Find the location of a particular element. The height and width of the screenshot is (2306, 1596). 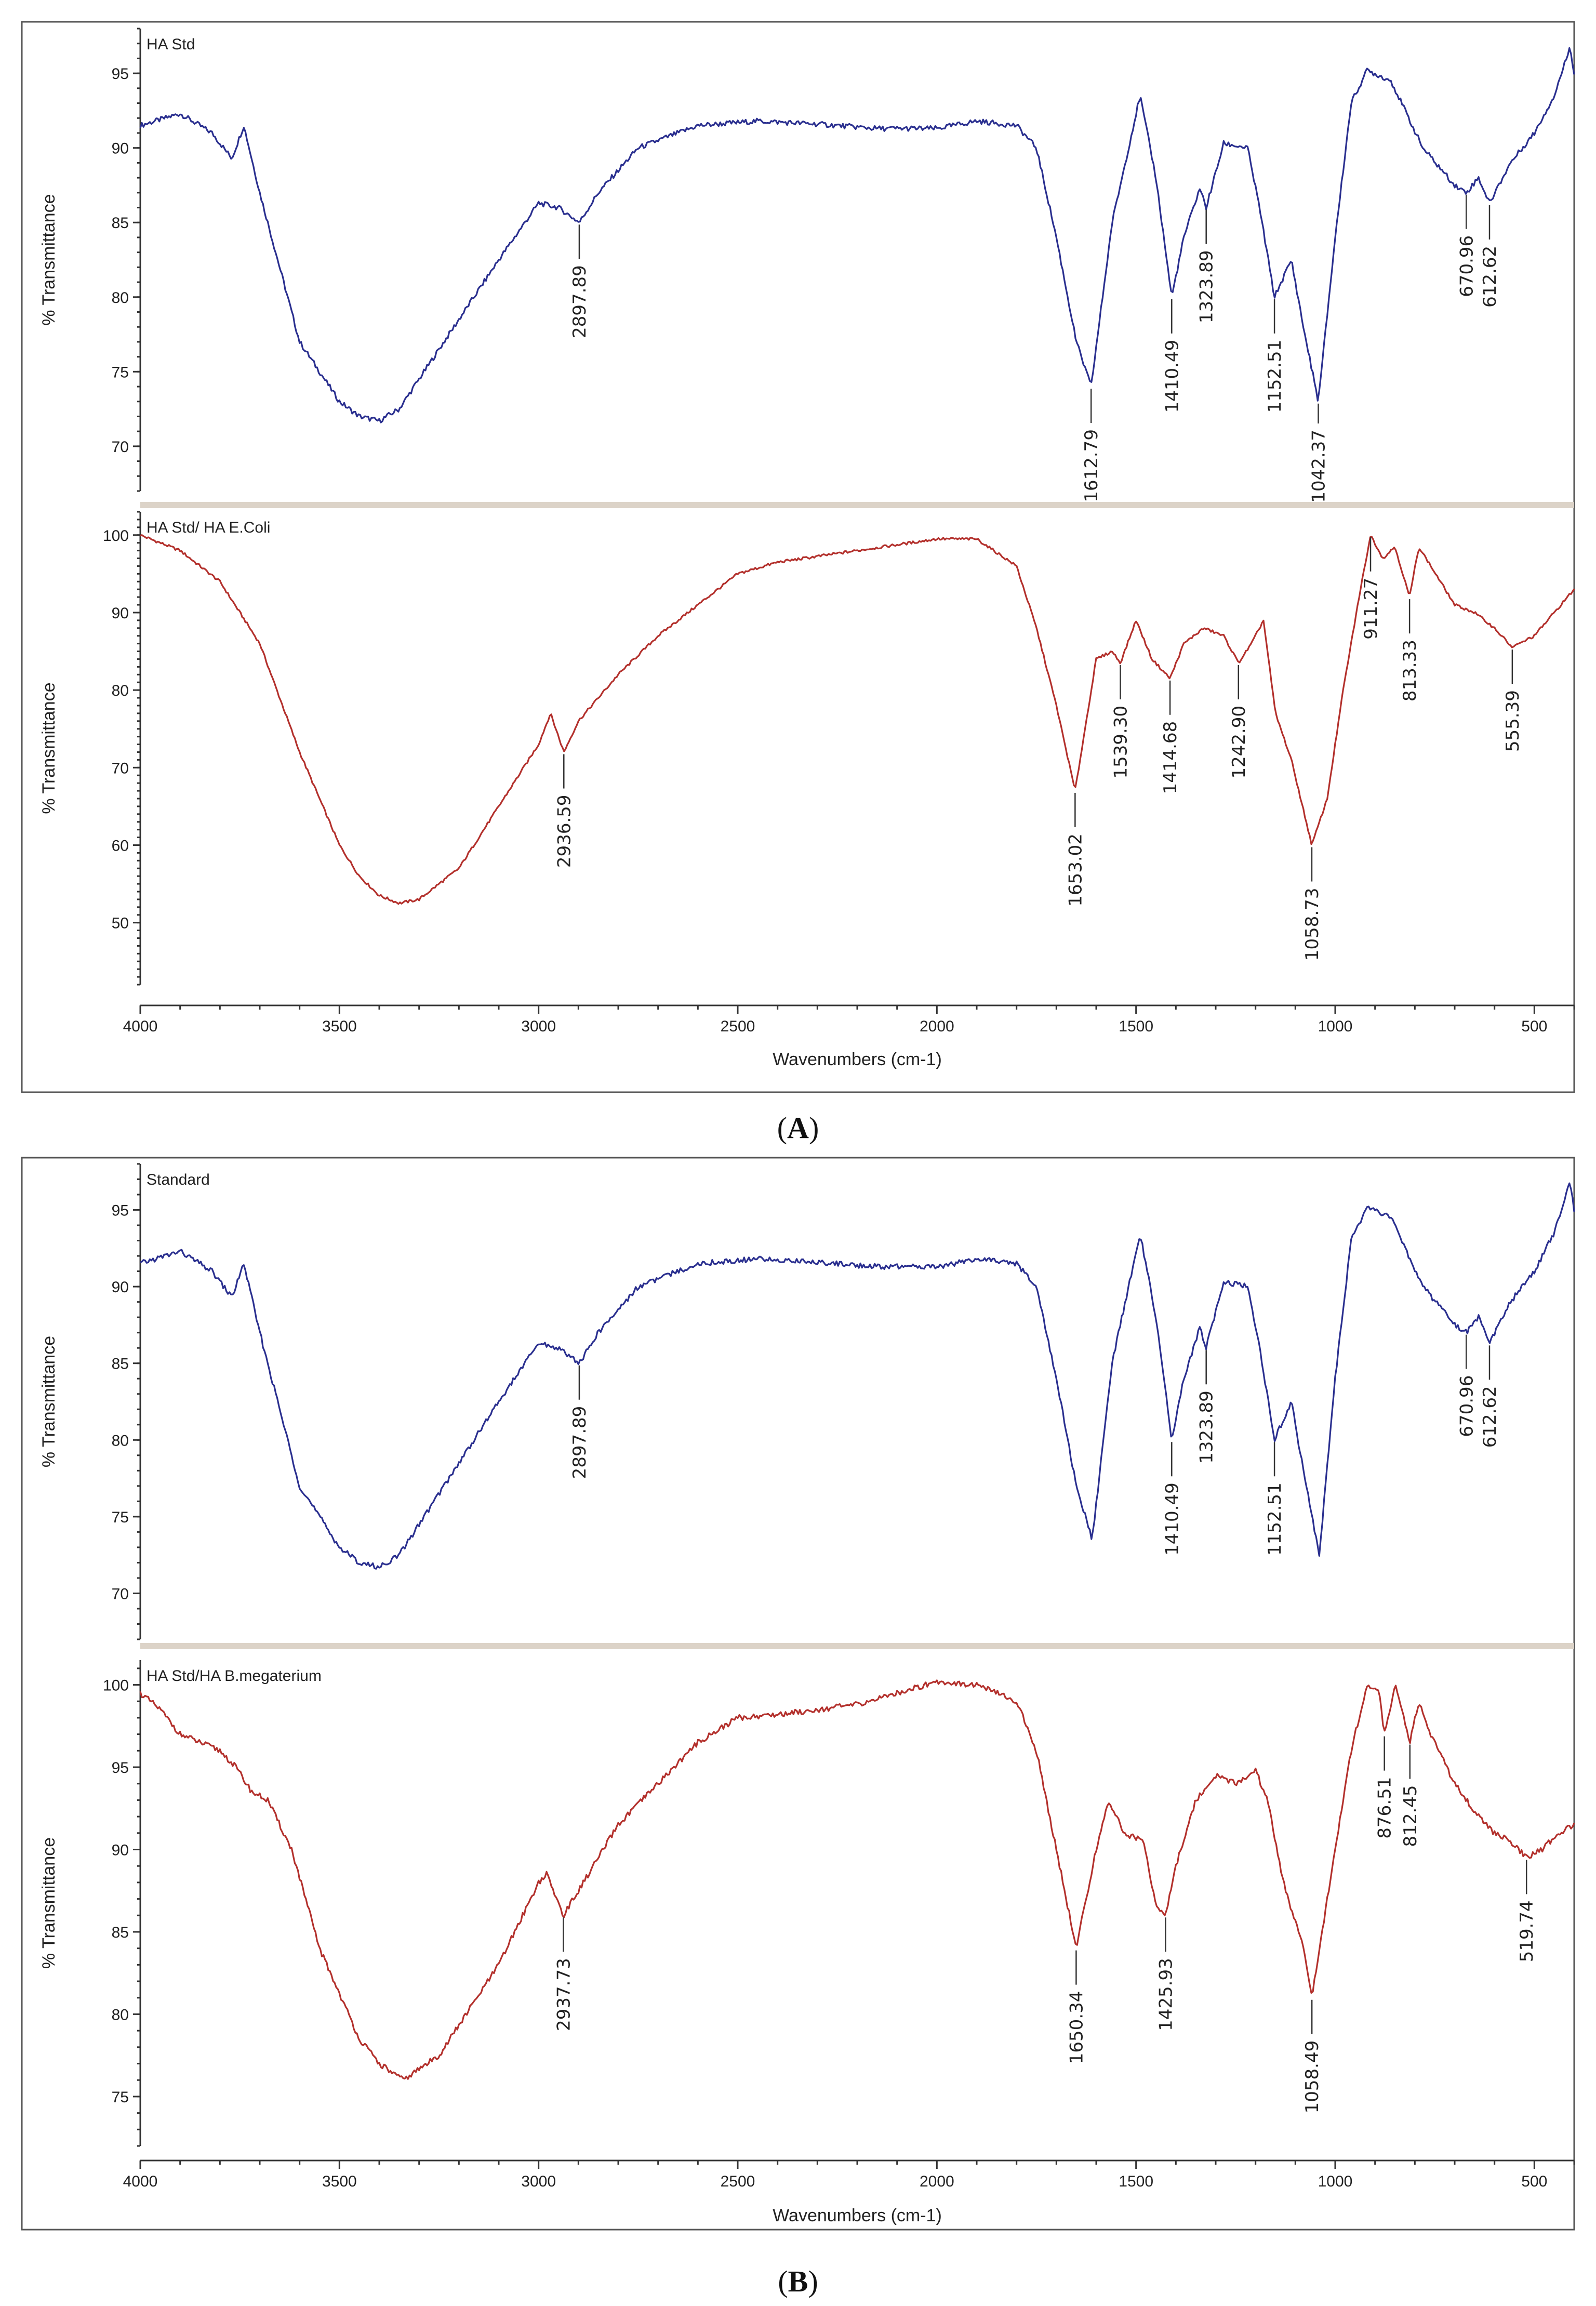

peak-label: 1058.49 is located at coordinates (1312, 2077).